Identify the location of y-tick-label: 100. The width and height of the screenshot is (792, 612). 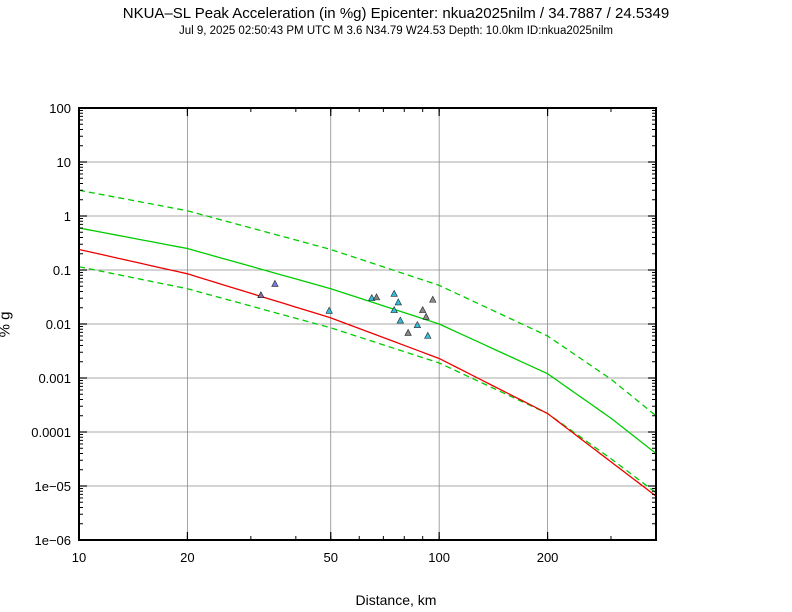
(60, 108).